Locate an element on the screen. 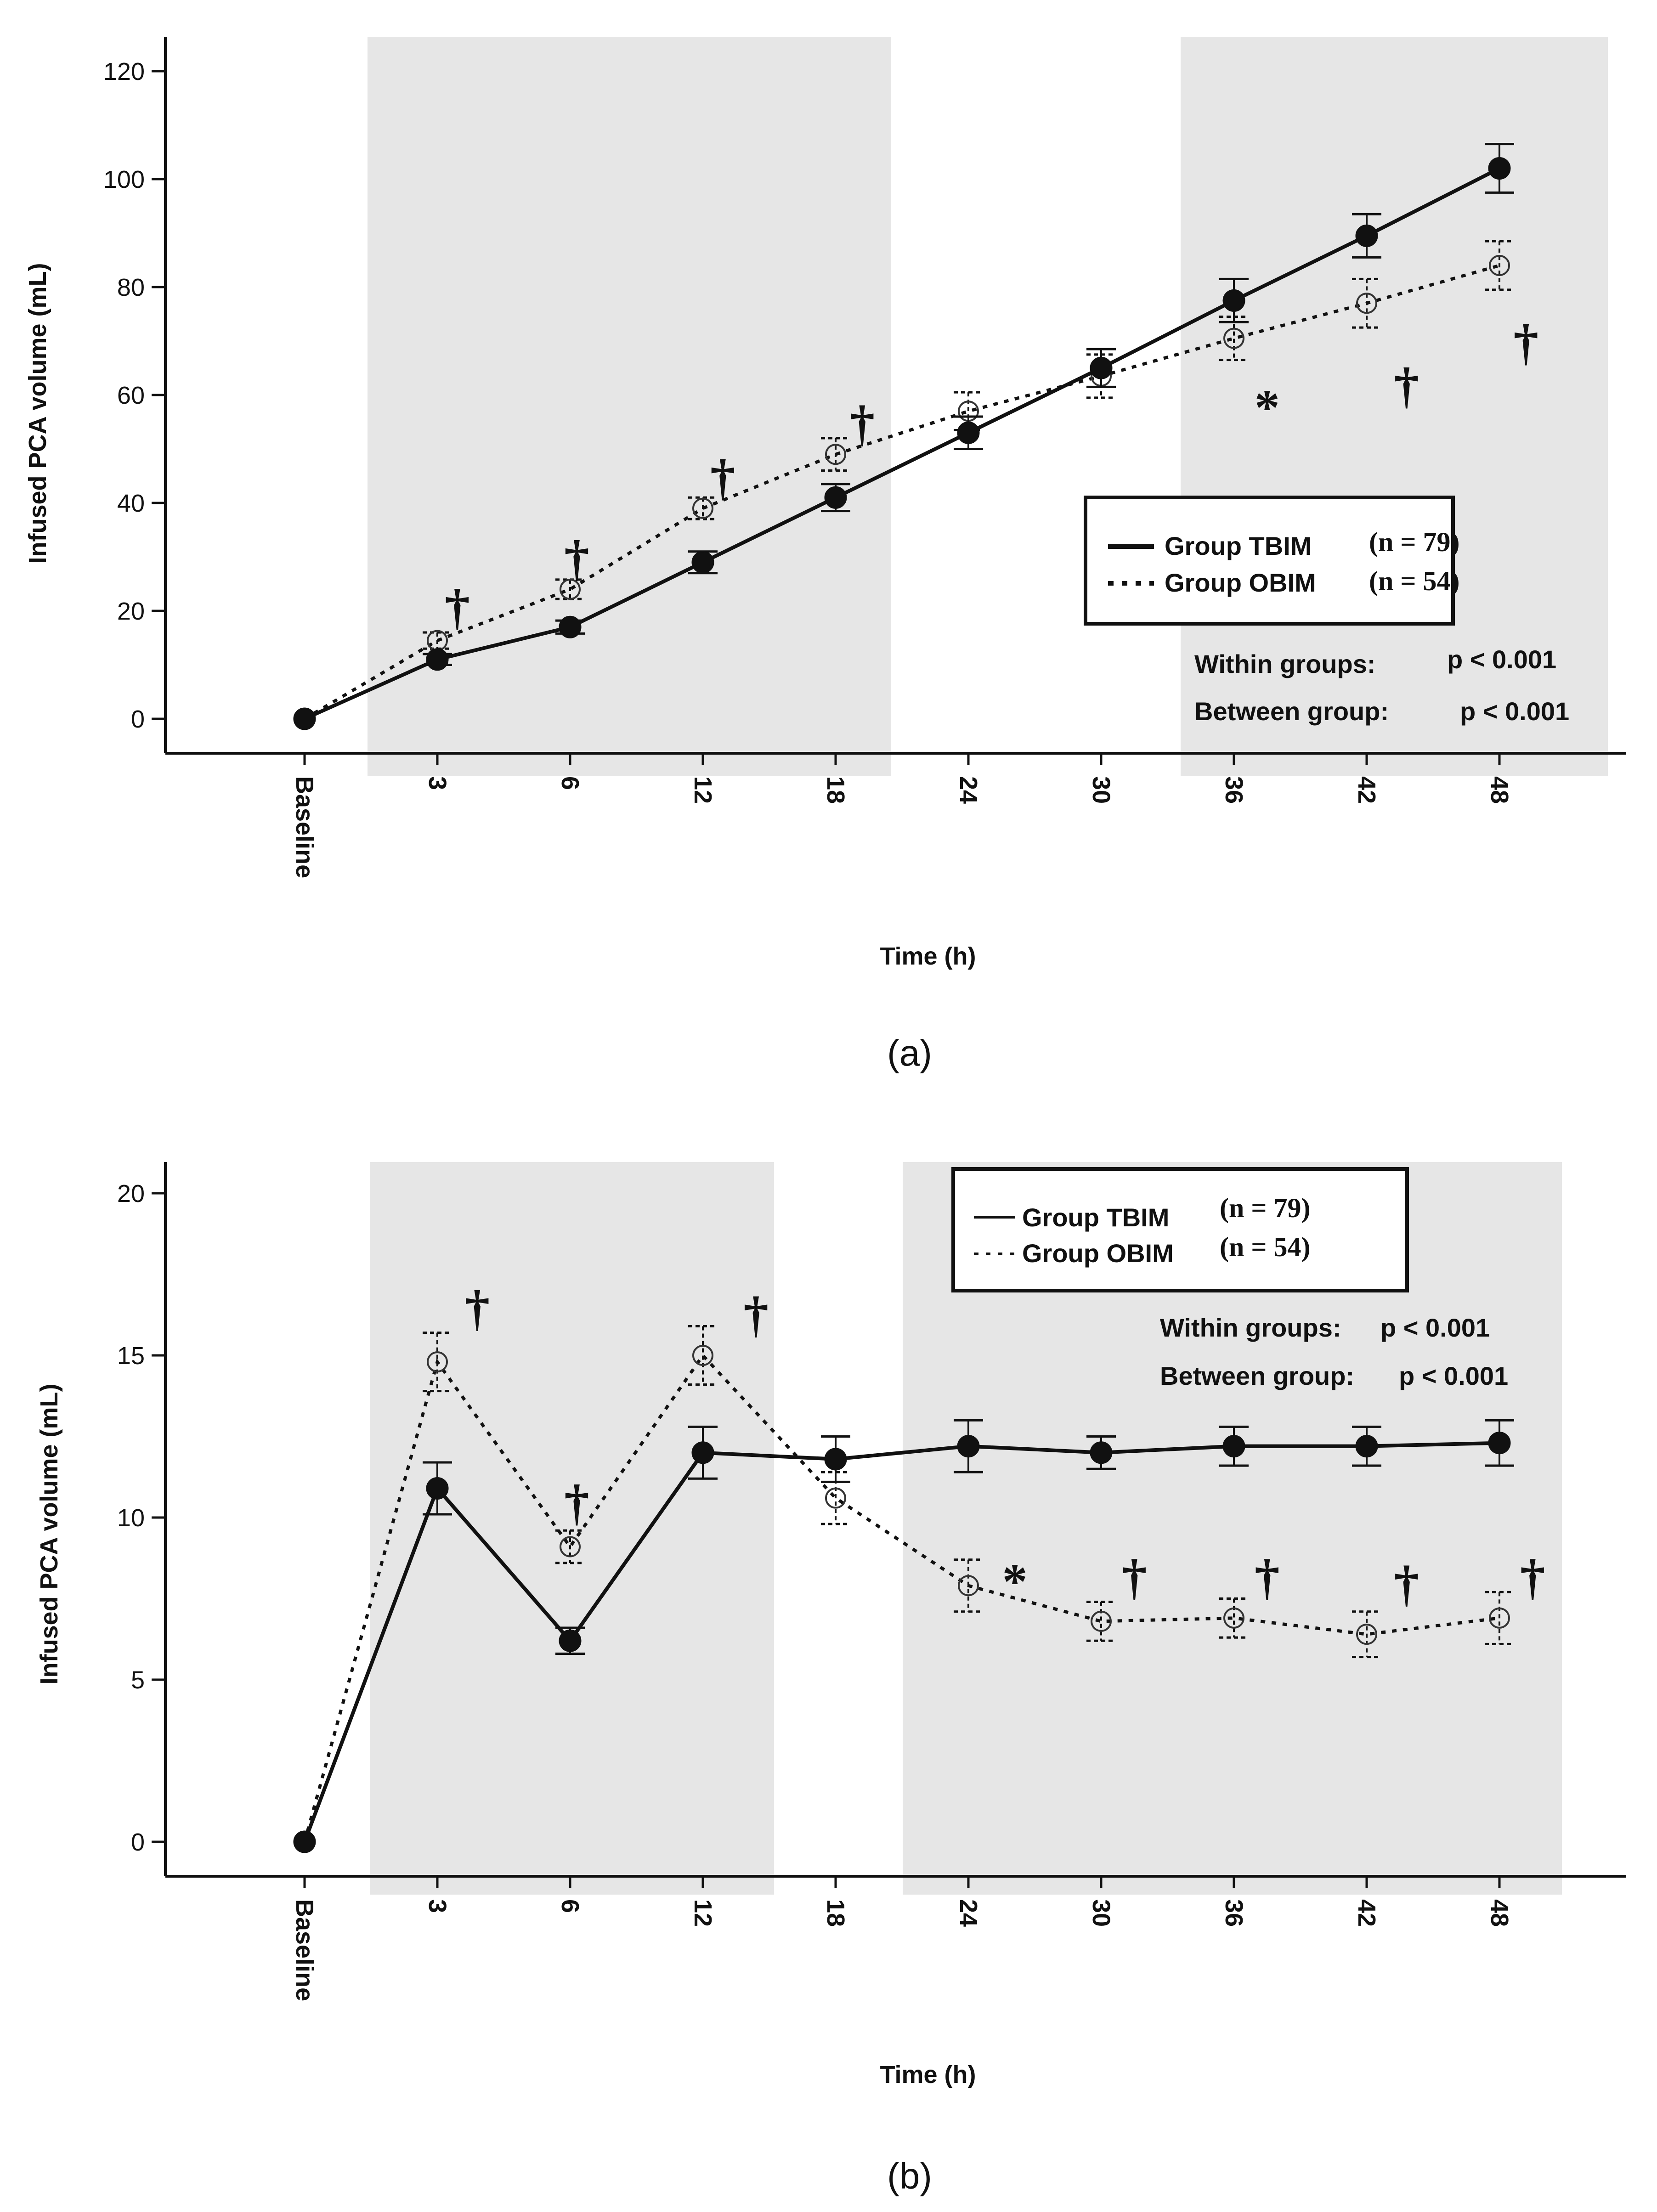 Image resolution: width=1657 pixels, height=2212 pixels. y-tick-label-b-0: 0 is located at coordinates (138, 1842).